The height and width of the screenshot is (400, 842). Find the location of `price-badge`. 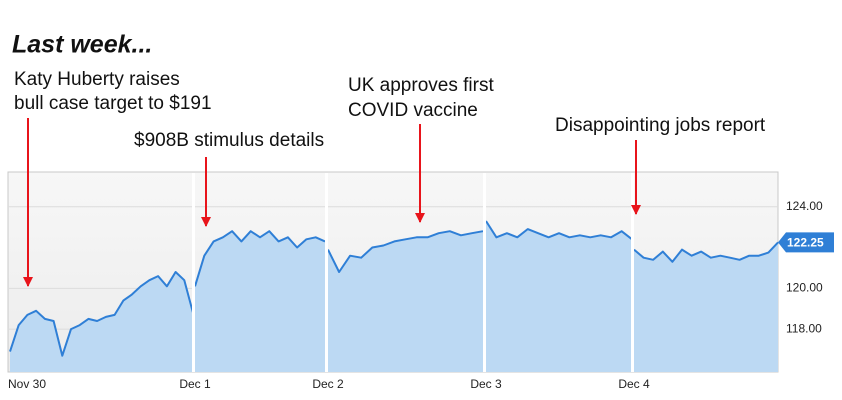

price-badge is located at coordinates (806, 242).